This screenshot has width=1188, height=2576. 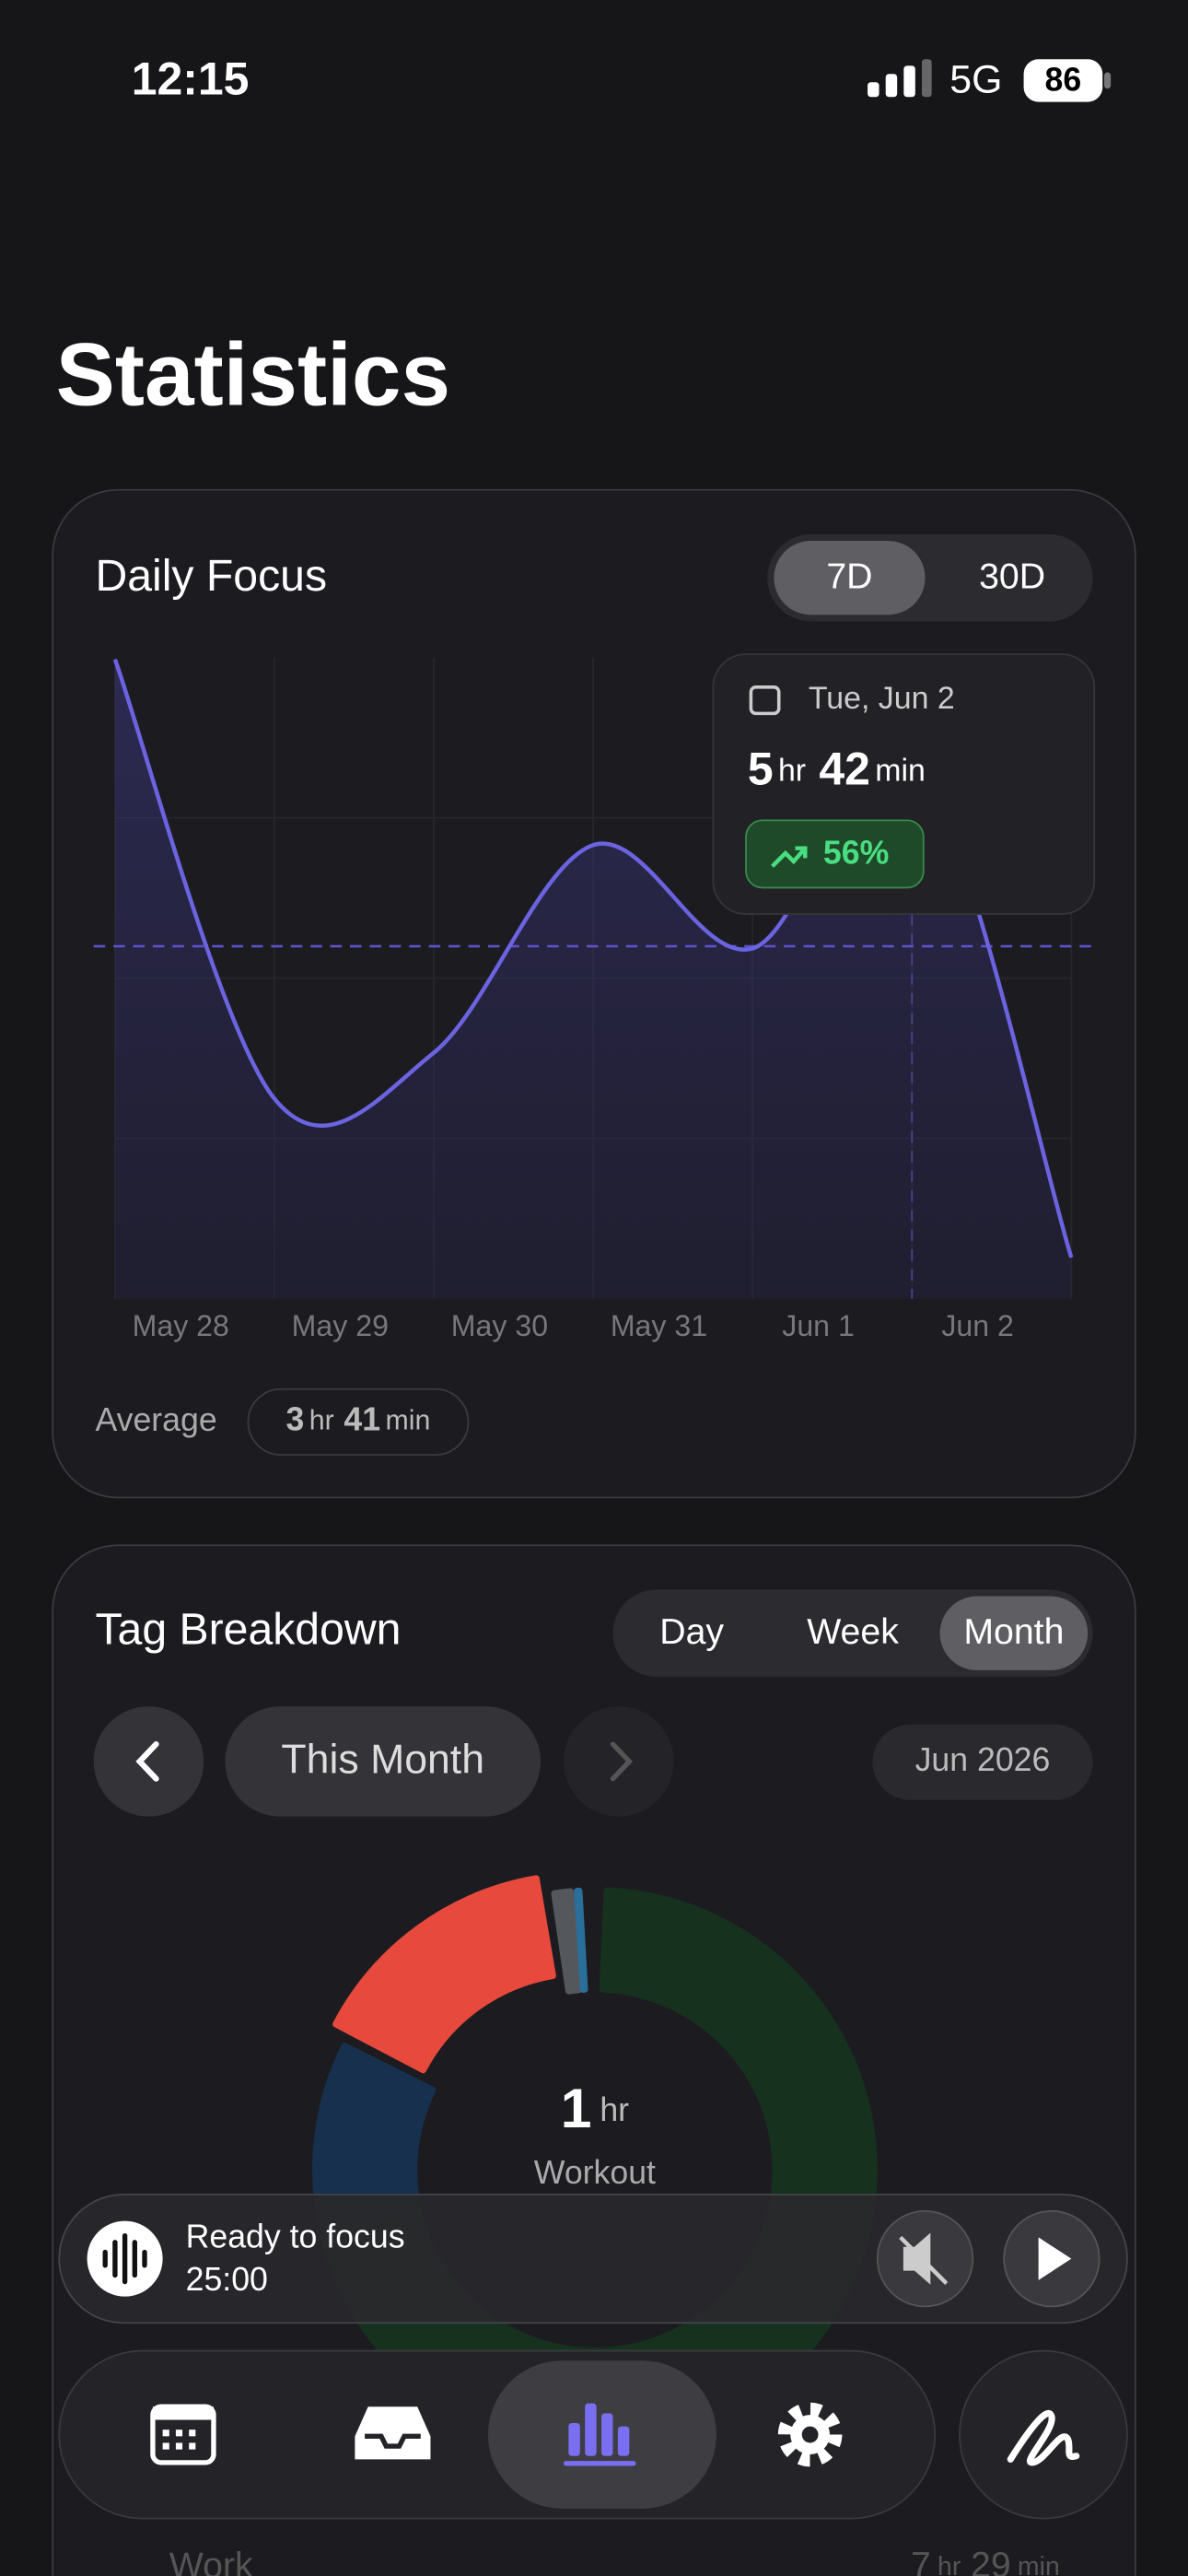 What do you see at coordinates (1108, 80) in the screenshot?
I see `battery-tip` at bounding box center [1108, 80].